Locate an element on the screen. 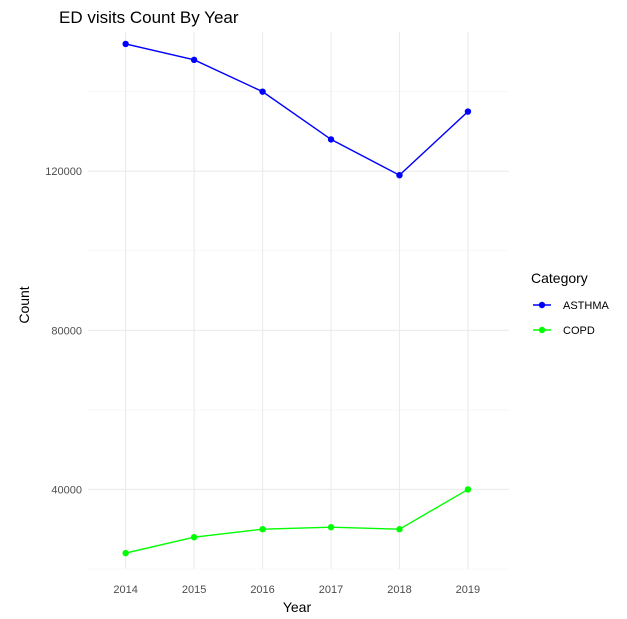 The width and height of the screenshot is (627, 619). data-point-asthma-2017 is located at coordinates (331, 139).